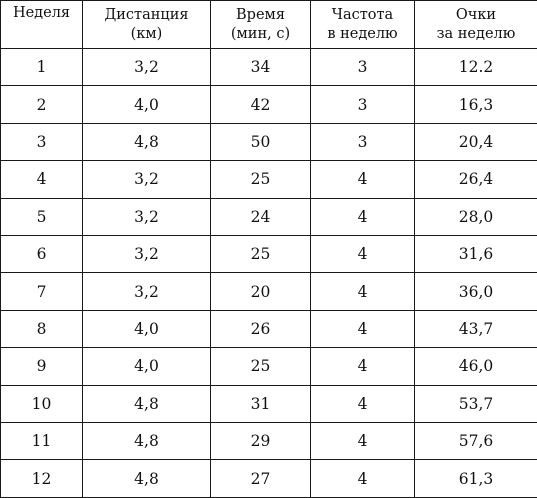 Image resolution: width=537 pixels, height=498 pixels. What do you see at coordinates (476, 14) in the screenshot?
I see `header-points-line1: Очки` at bounding box center [476, 14].